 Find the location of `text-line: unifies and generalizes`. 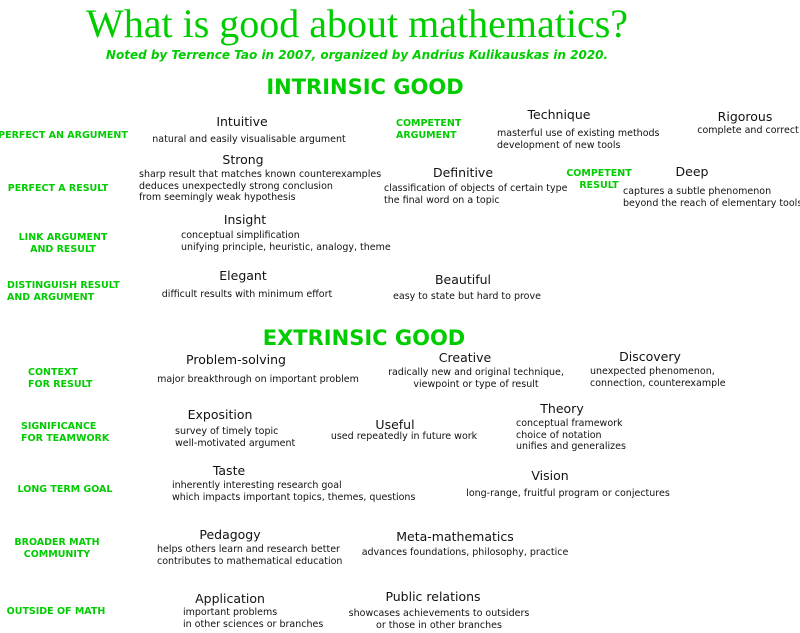

text-line: unifies and generalizes is located at coordinates (571, 446).